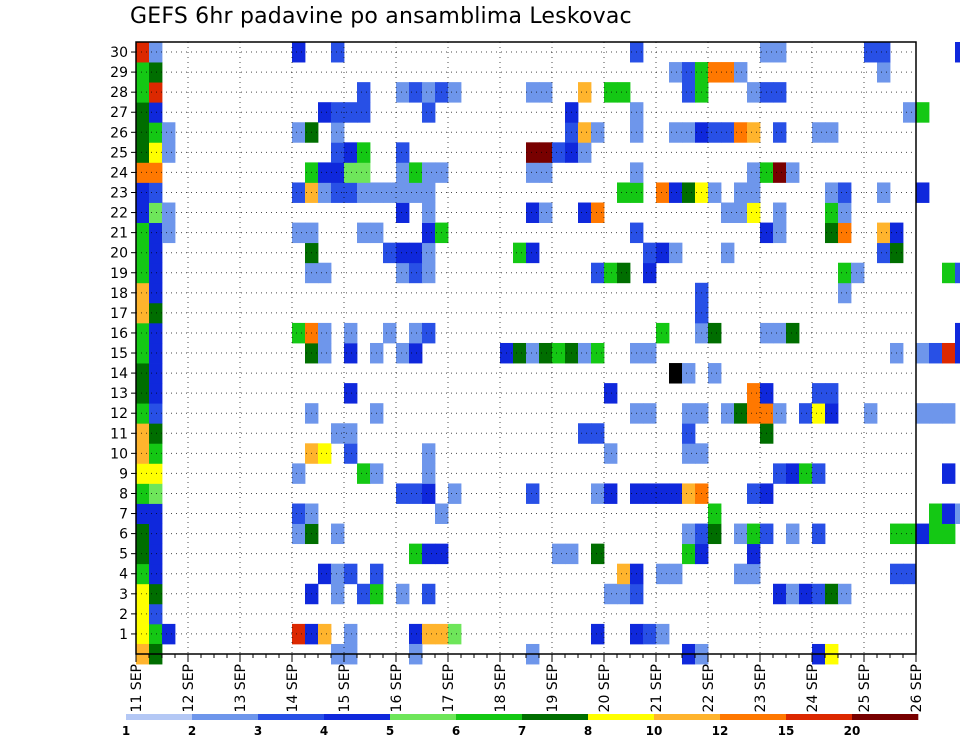 This screenshot has height=742, width=960. What do you see at coordinates (324, 731) in the screenshot?
I see `legend-label: 4` at bounding box center [324, 731].